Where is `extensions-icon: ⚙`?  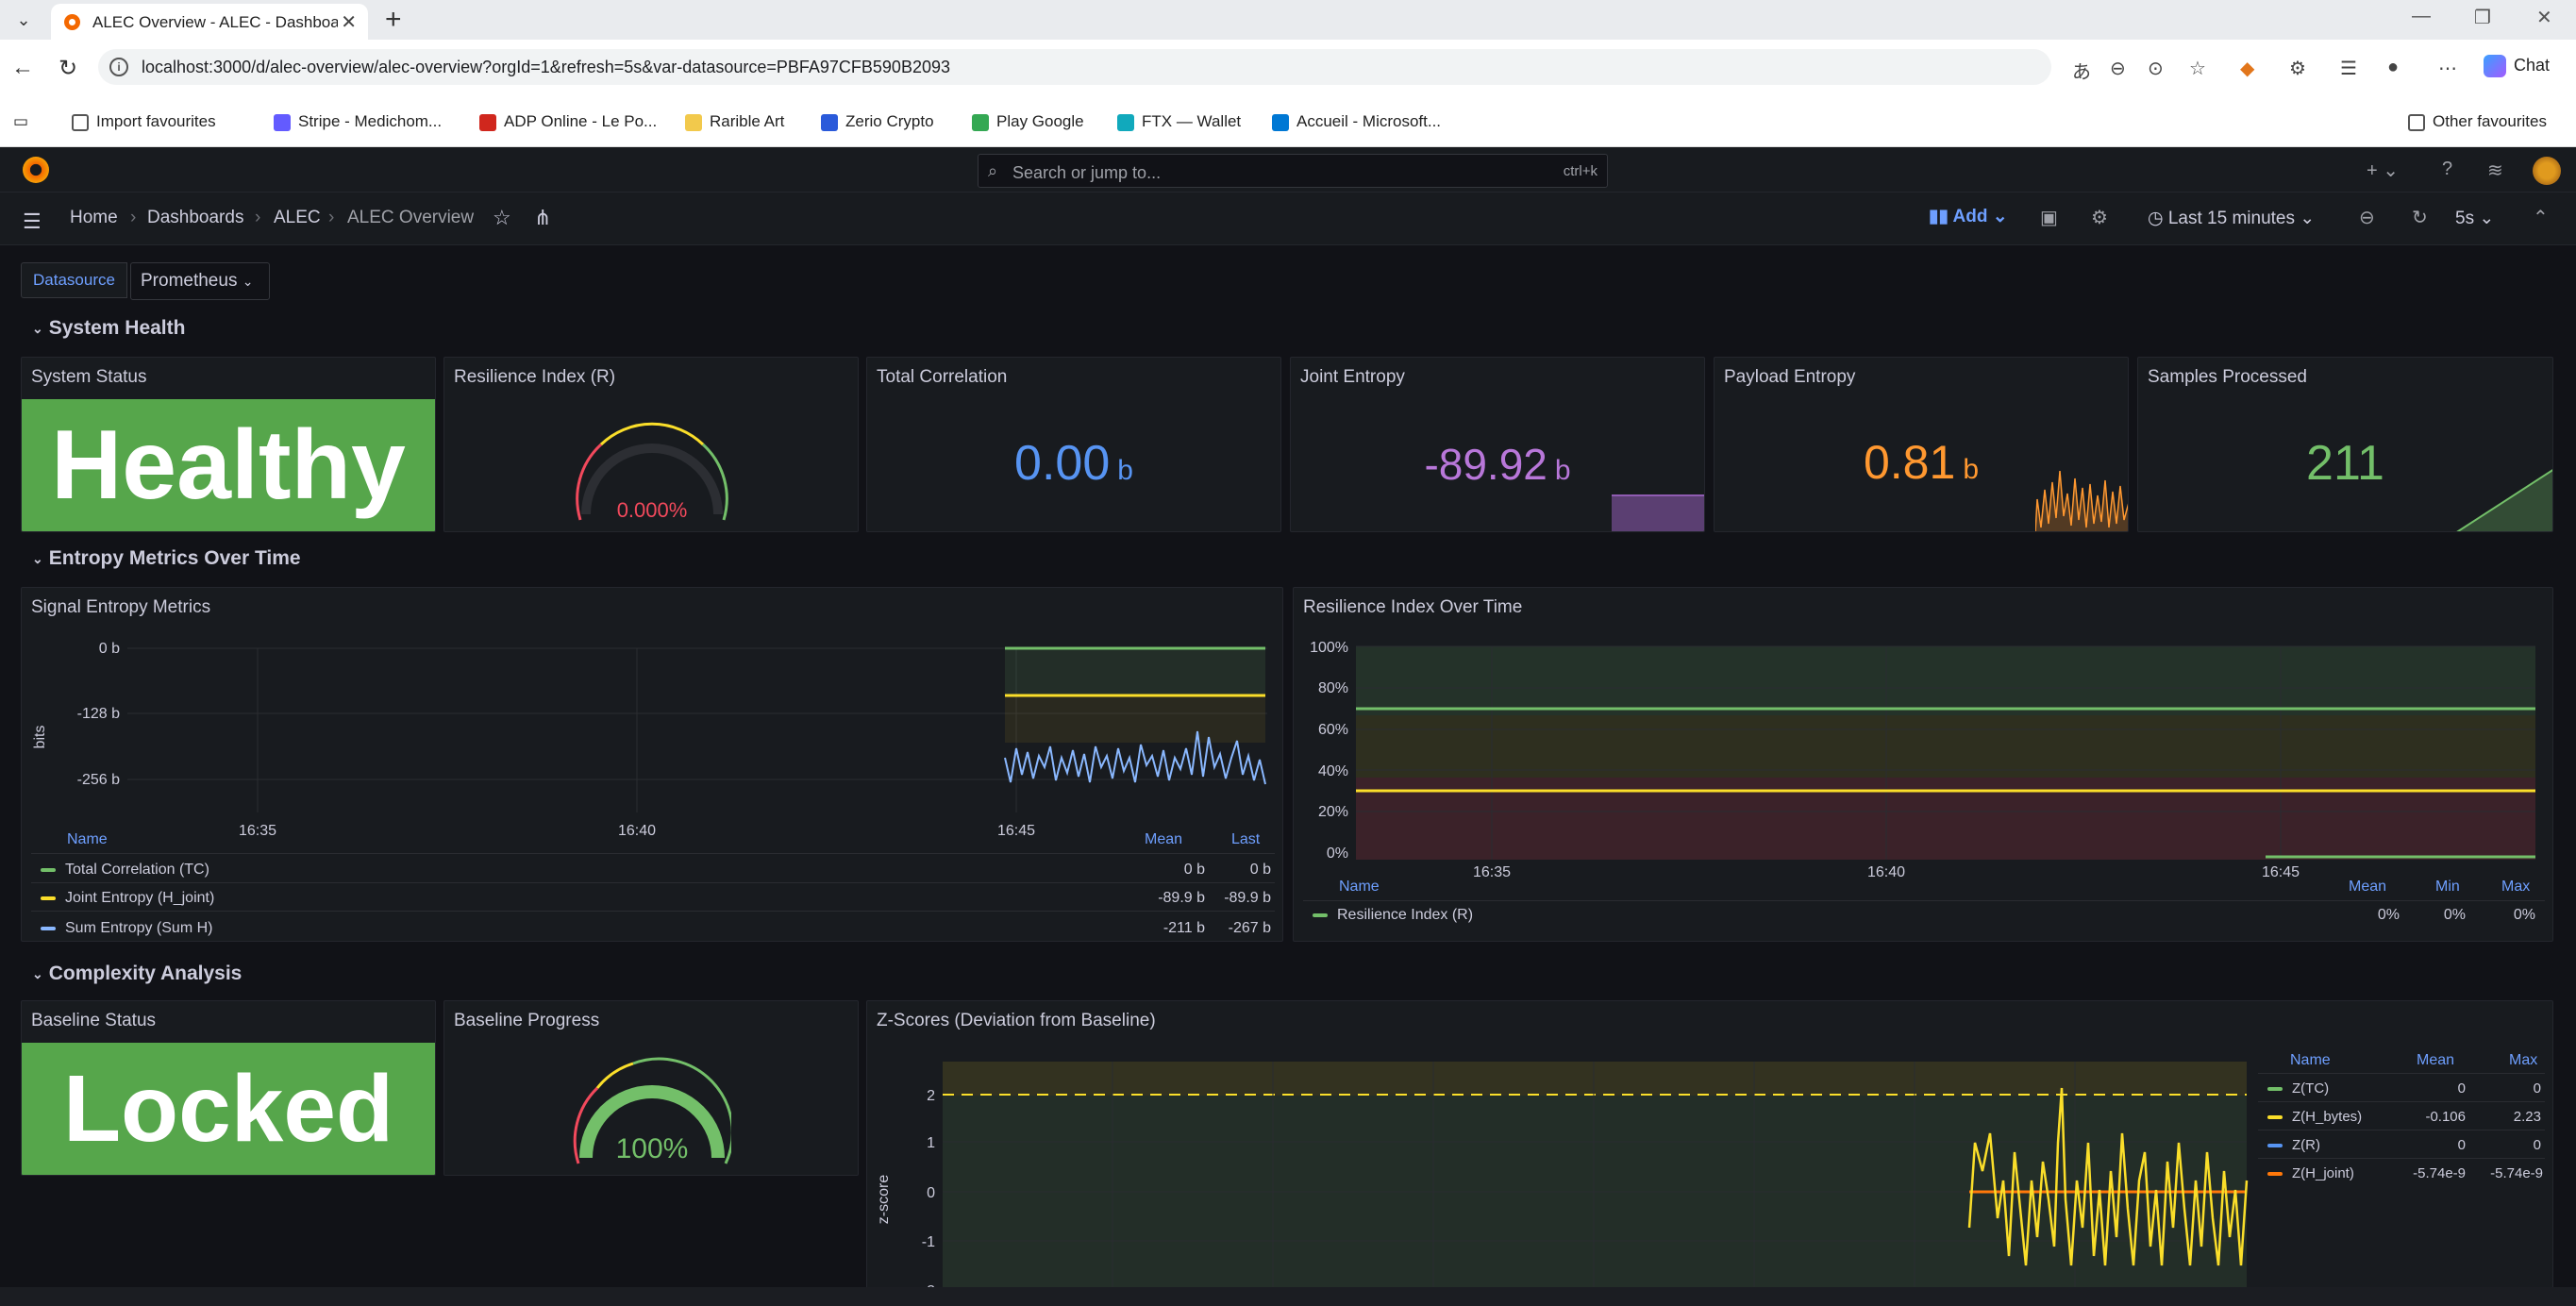
extensions-icon: ⚙ is located at coordinates (2297, 69).